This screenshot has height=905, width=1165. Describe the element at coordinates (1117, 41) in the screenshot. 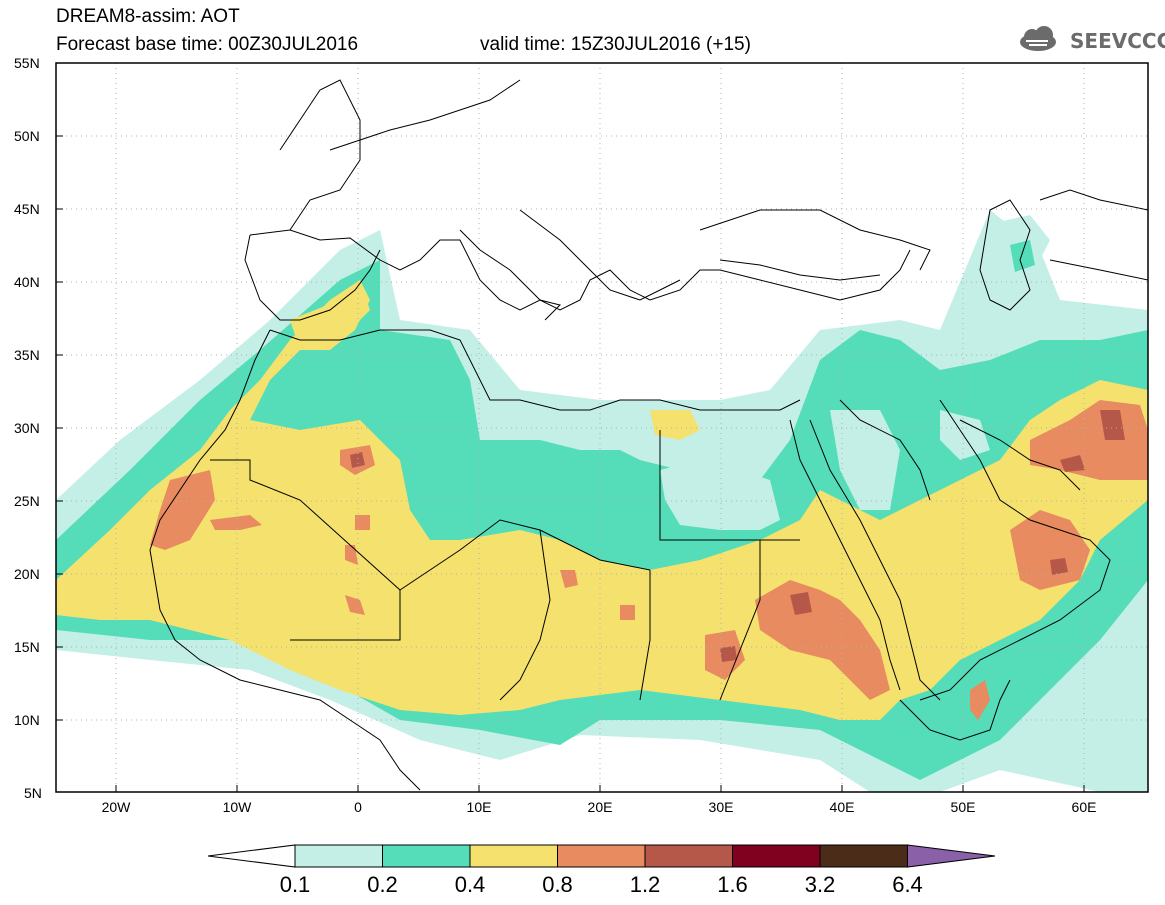

I see `logo-text: SEEVCCC` at that location.